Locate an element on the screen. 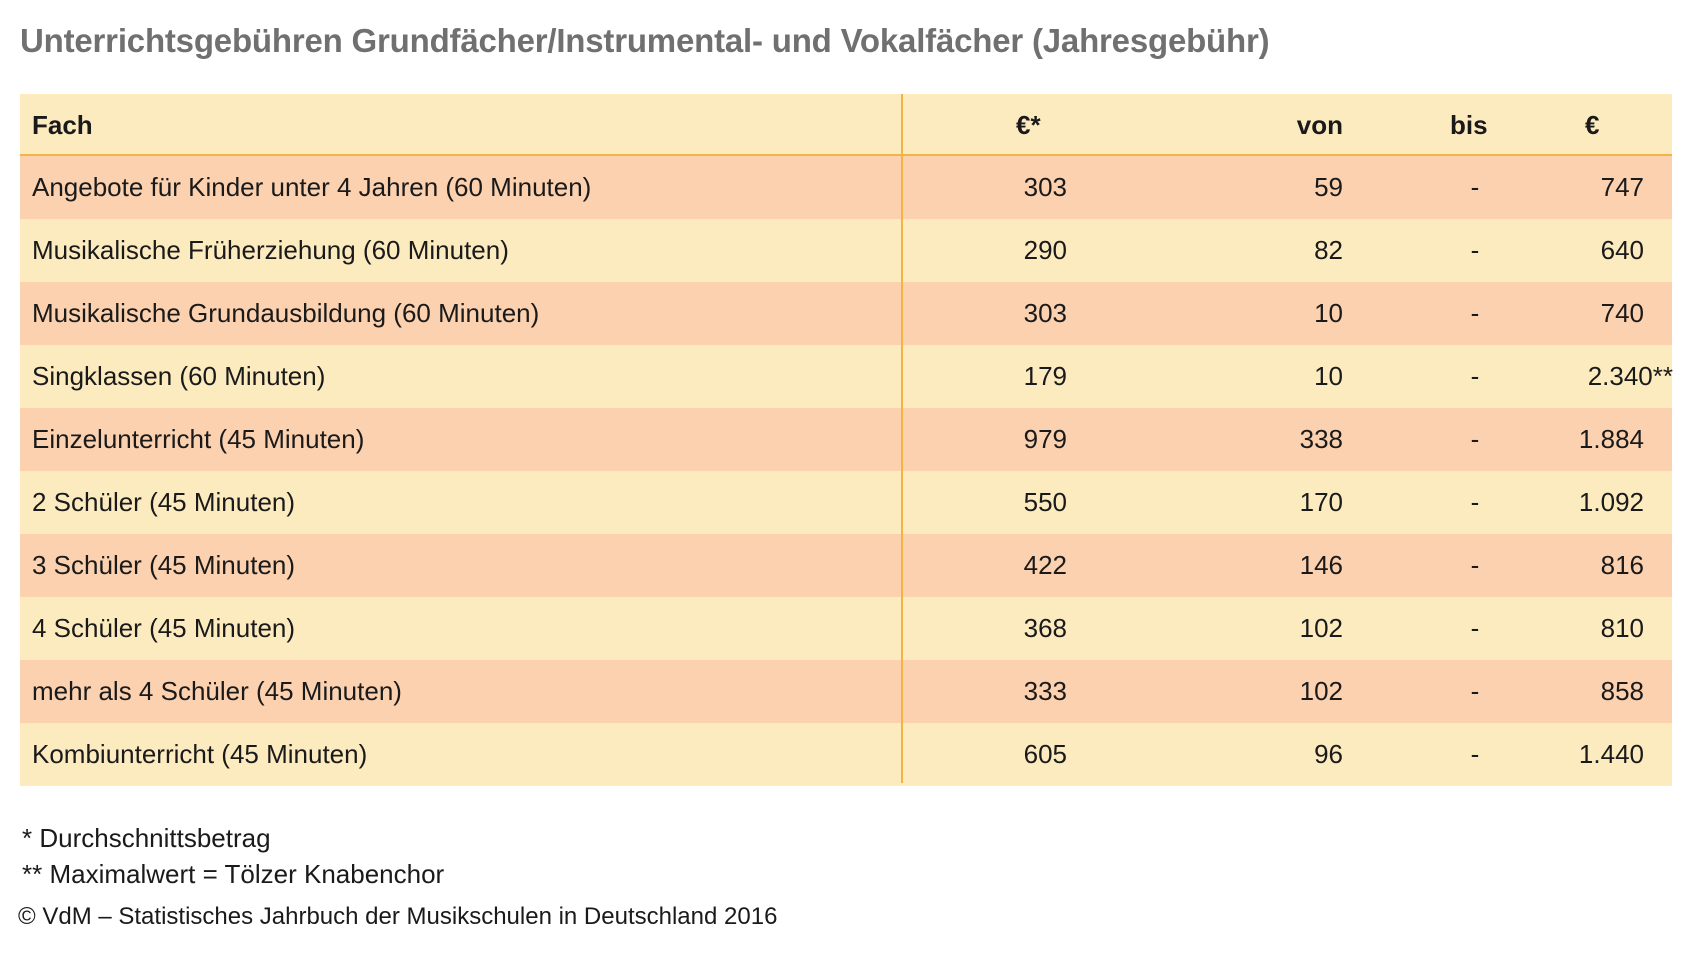 The width and height of the screenshot is (1694, 954). table-row: Singklassen (60 Minuten) 179 10 - 2.340** is located at coordinates (846, 376).